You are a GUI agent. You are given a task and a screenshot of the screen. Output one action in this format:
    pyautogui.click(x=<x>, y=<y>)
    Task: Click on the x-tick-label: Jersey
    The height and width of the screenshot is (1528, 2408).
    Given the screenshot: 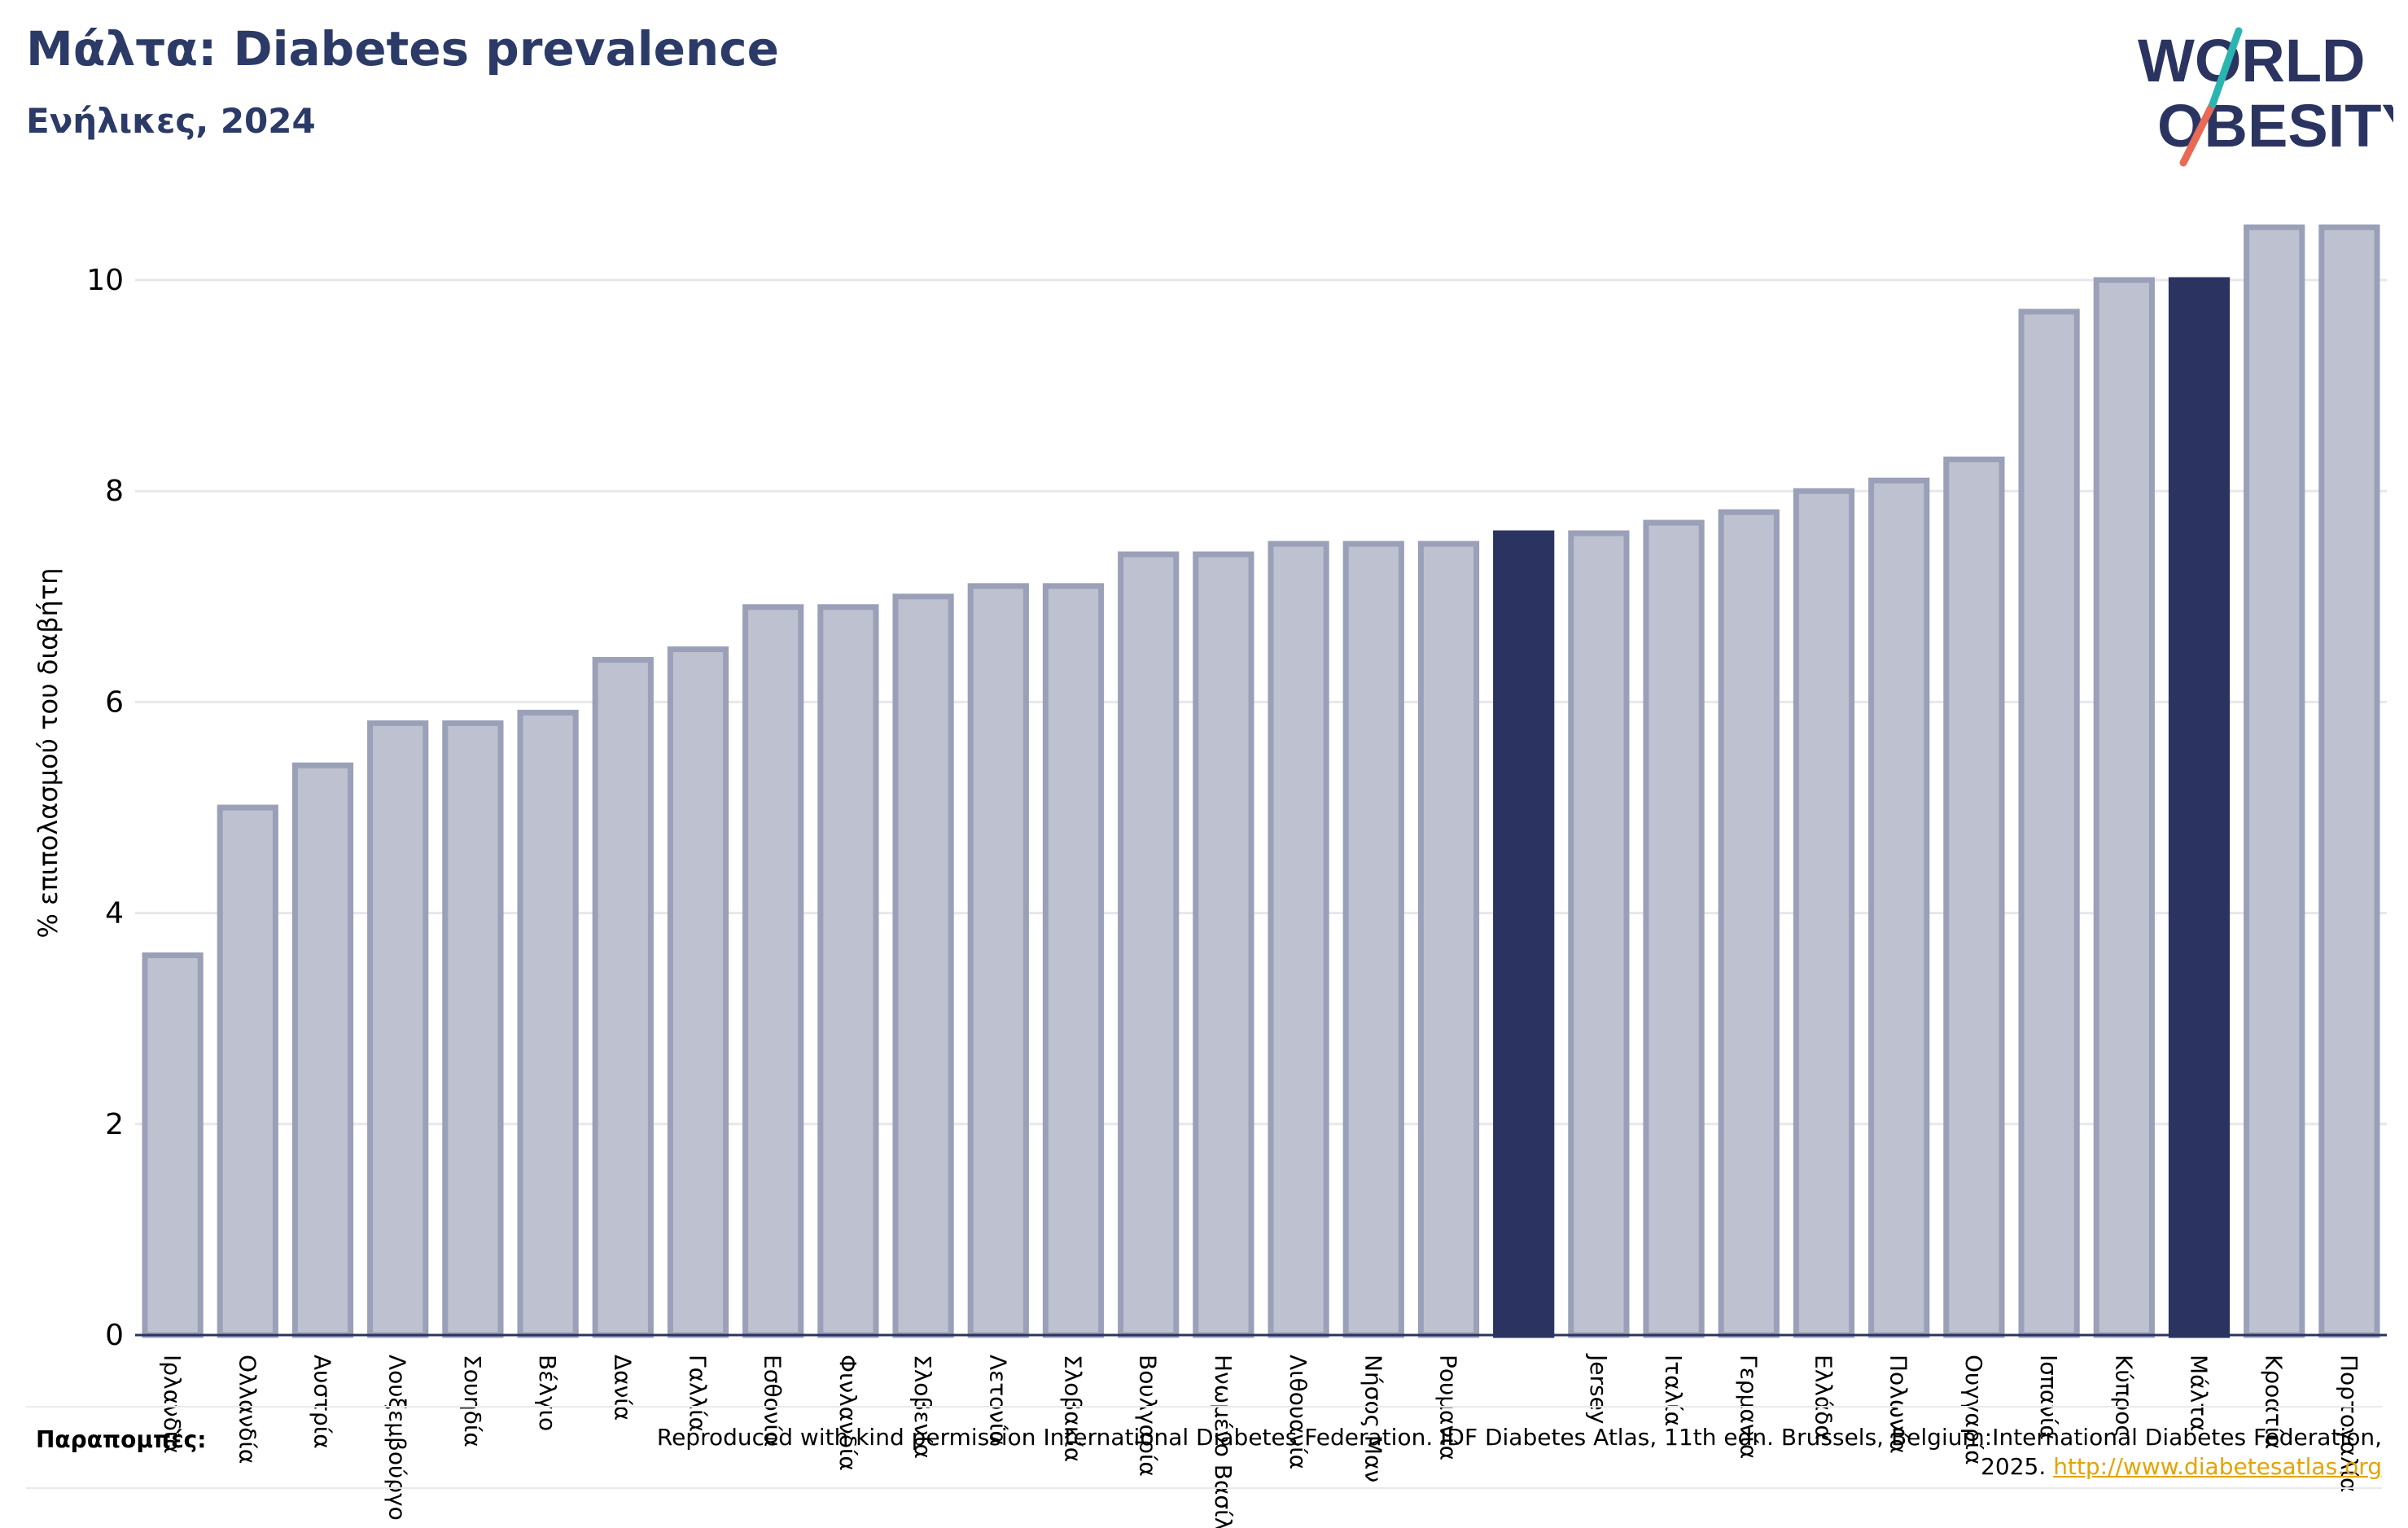 What is the action you would take?
    pyautogui.click(x=1599, y=1388)
    